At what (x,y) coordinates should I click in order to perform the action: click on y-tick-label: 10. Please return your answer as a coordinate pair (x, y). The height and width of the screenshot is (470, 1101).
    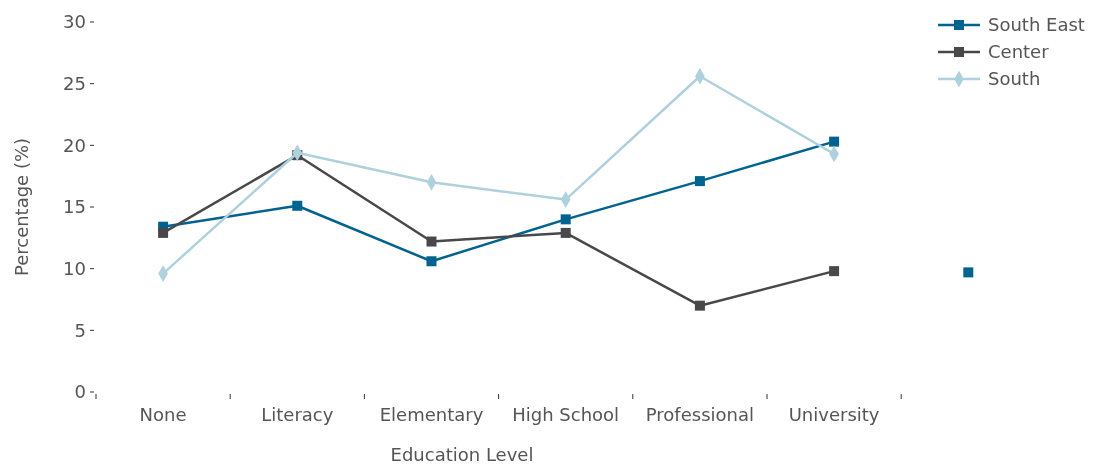
    Looking at the image, I should click on (74, 268).